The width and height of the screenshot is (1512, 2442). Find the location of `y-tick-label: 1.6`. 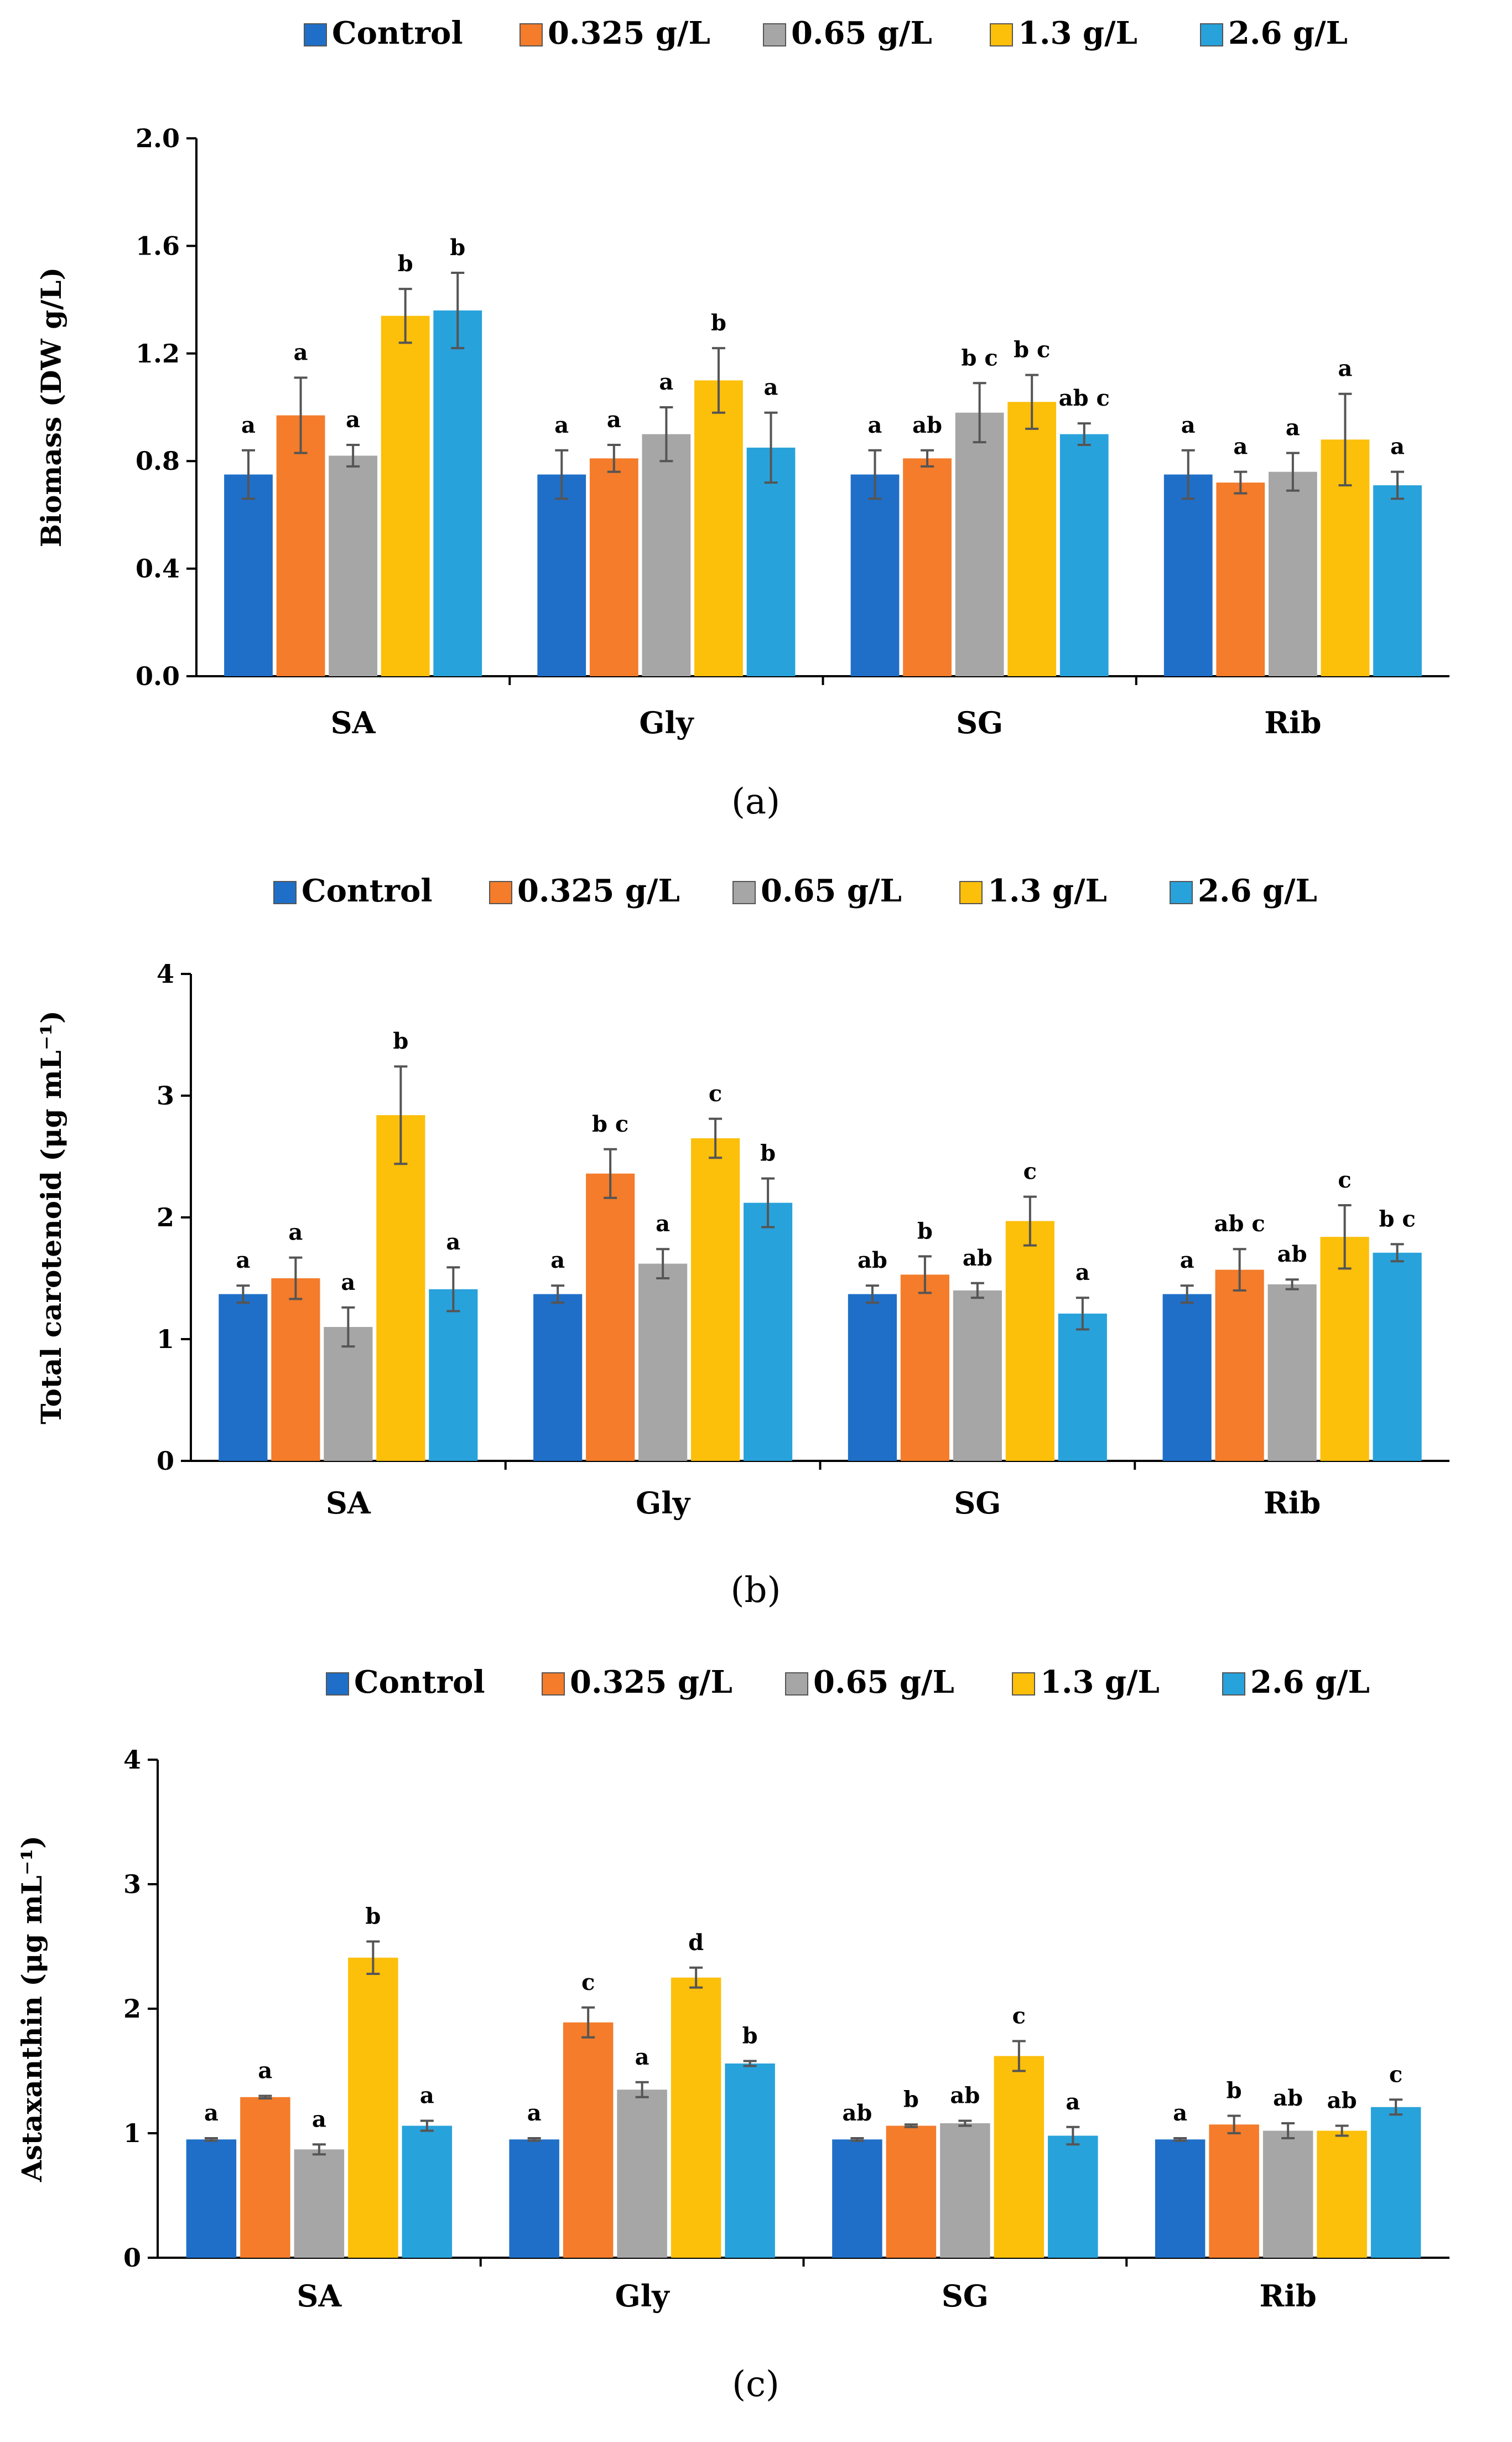

y-tick-label: 1.6 is located at coordinates (158, 246).